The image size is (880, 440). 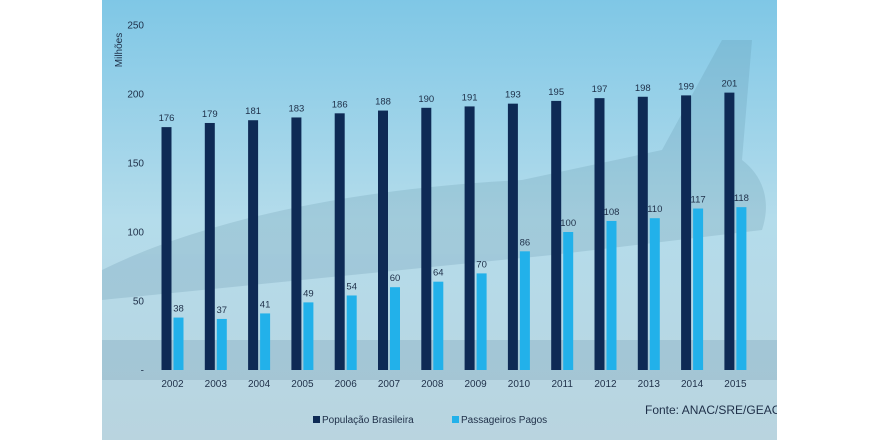 What do you see at coordinates (600, 89) in the screenshot?
I see `data-label: 197` at bounding box center [600, 89].